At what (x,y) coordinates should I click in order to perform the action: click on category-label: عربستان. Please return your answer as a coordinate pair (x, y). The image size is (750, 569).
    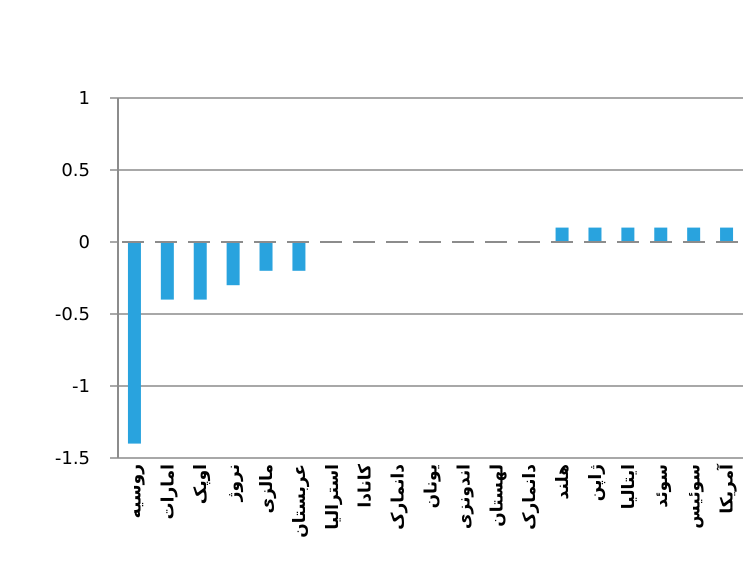
    Looking at the image, I should click on (300, 501).